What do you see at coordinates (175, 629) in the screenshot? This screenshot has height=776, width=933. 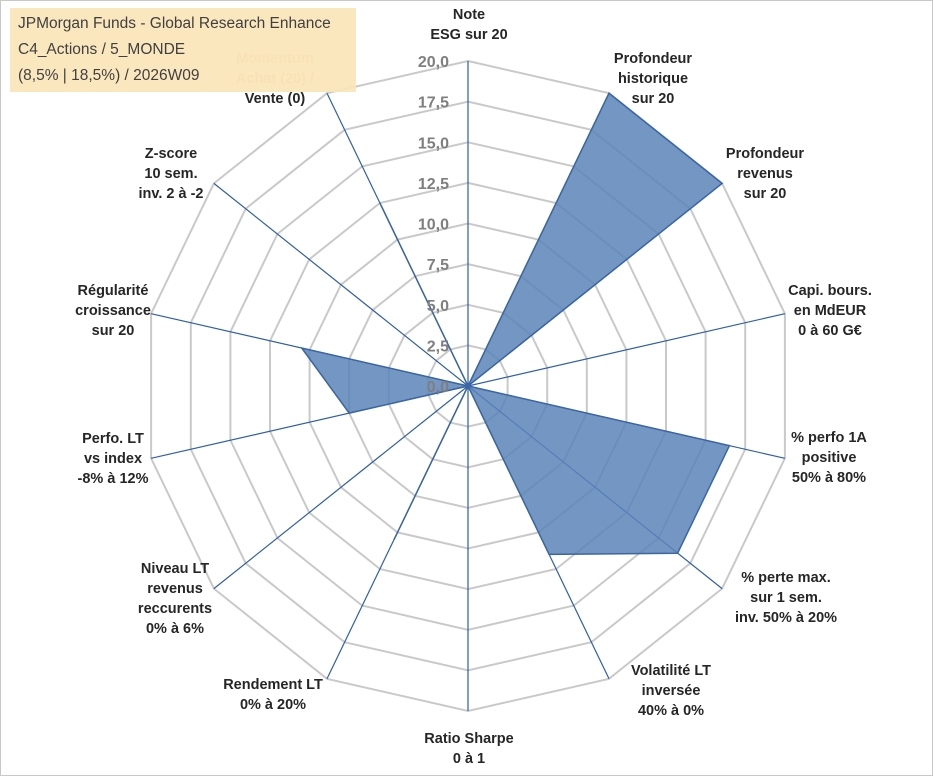 I see `axis-label: 0% à 6%` at bounding box center [175, 629].